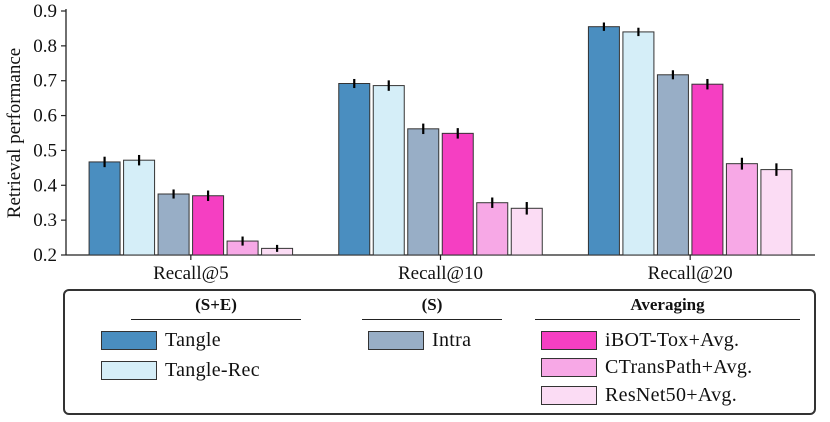 The height and width of the screenshot is (422, 830). What do you see at coordinates (161, 340) in the screenshot?
I see `legend-item-tangle: Tangle` at bounding box center [161, 340].